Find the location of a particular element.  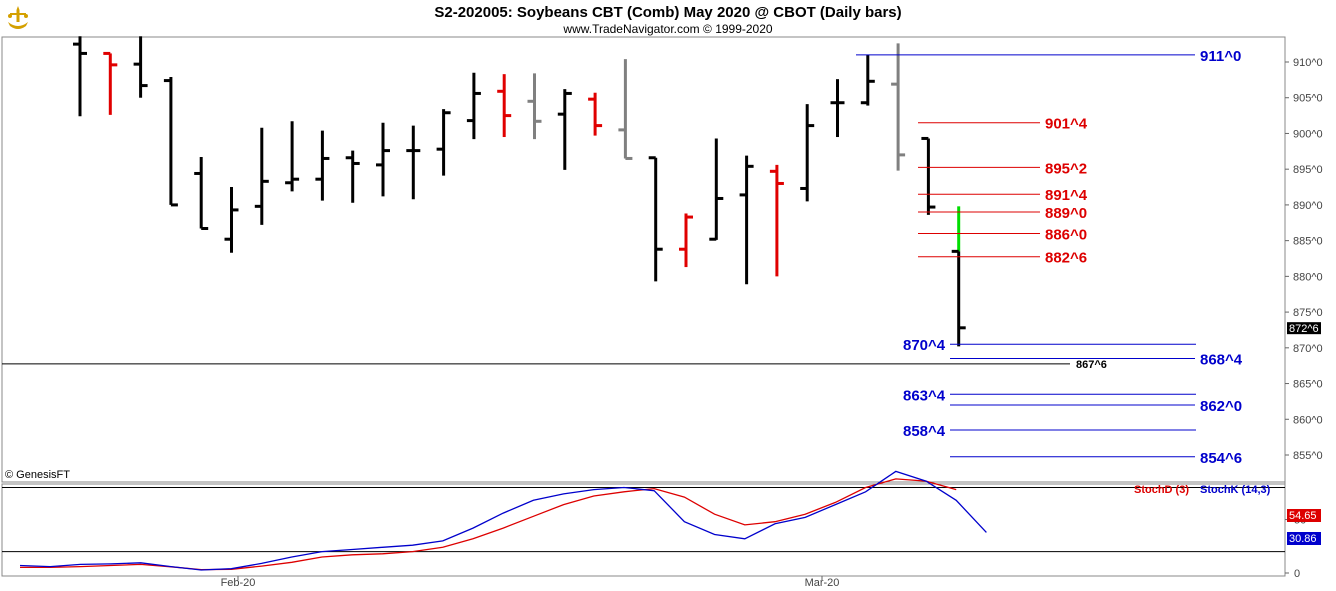

last-price-box is located at coordinates (1304, 328).